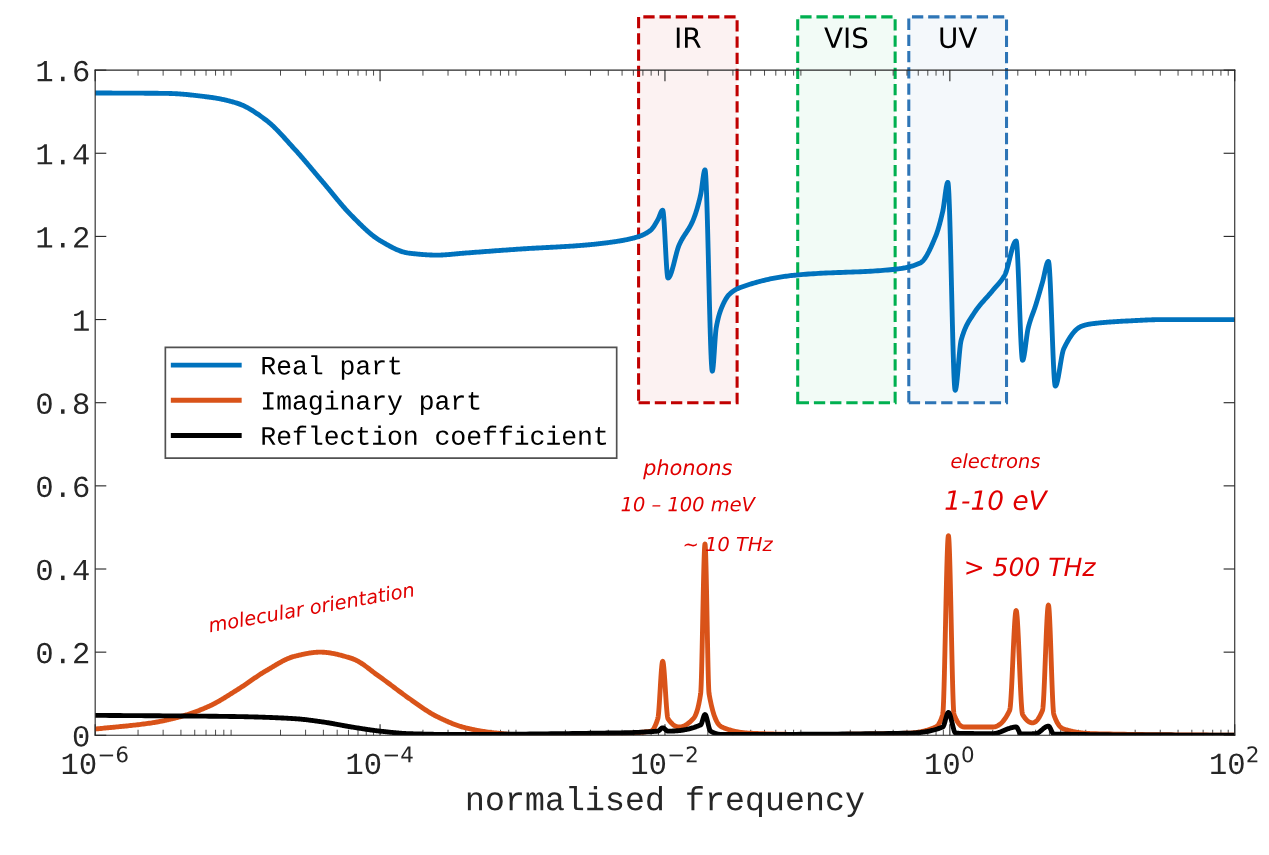 The width and height of the screenshot is (1269, 855). What do you see at coordinates (959, 38) in the screenshot?
I see `band-label: UV` at bounding box center [959, 38].